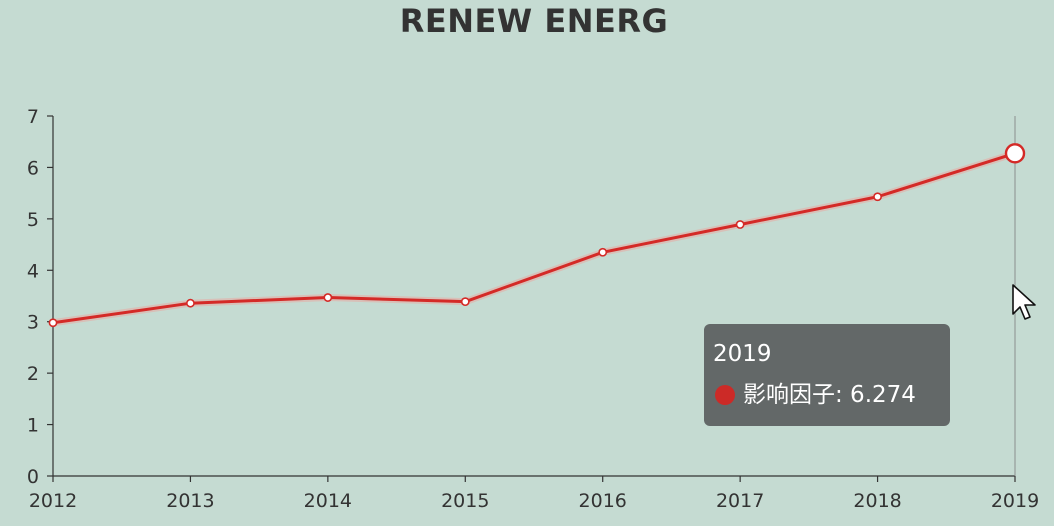  I want to click on x-tick-label: 2012, so click(53, 501).